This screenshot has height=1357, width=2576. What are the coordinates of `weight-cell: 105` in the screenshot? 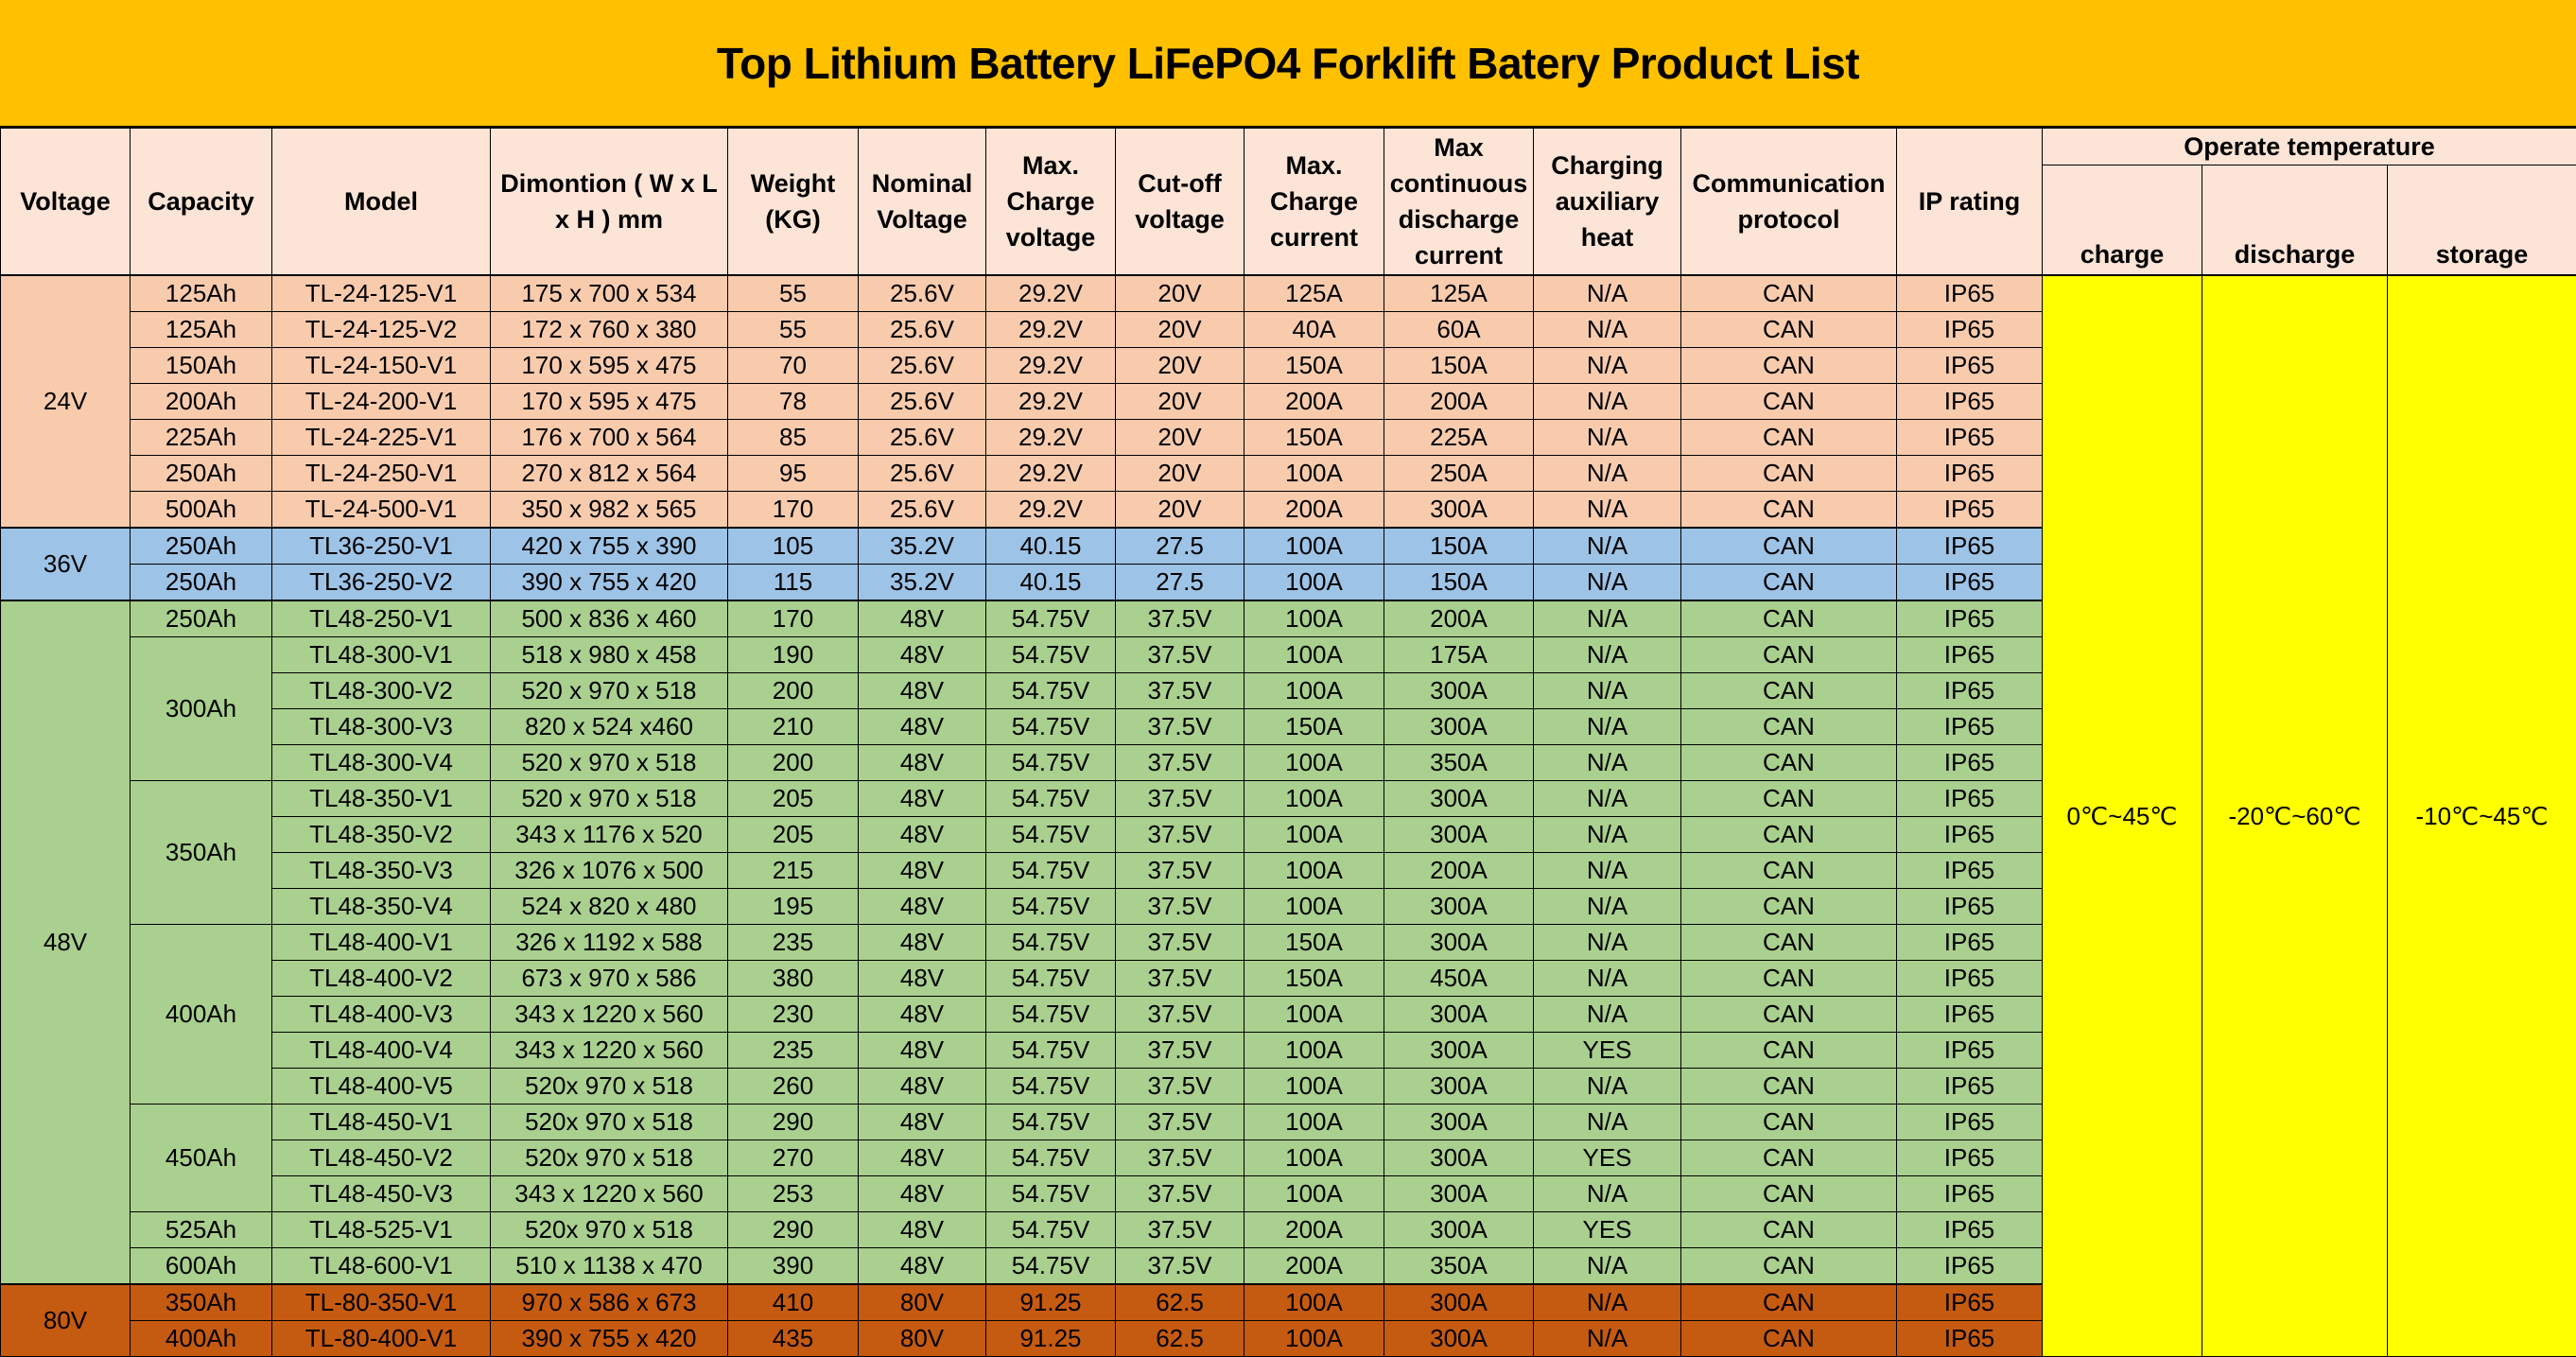 It's located at (793, 546).